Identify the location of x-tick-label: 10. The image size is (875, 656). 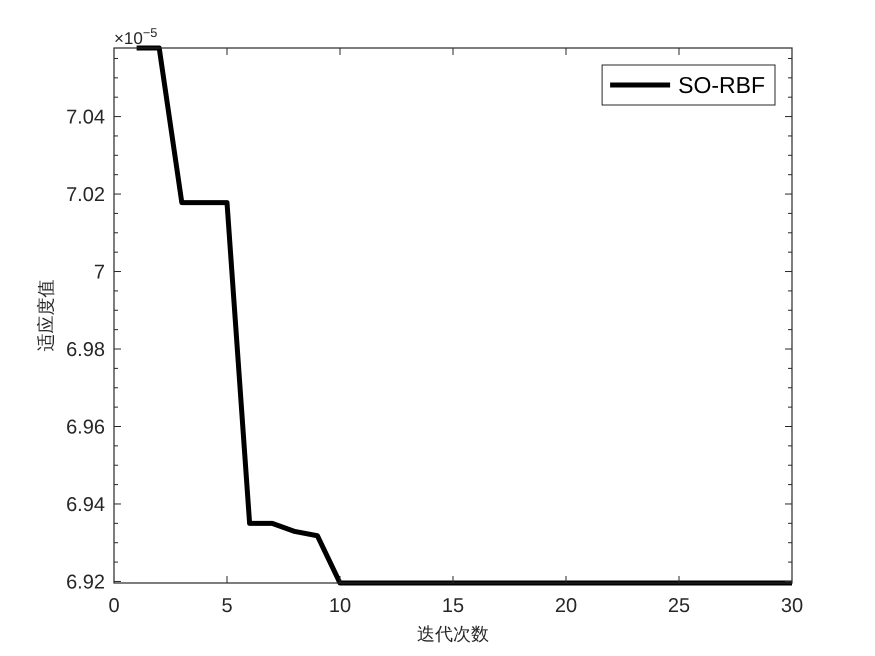
(340, 606).